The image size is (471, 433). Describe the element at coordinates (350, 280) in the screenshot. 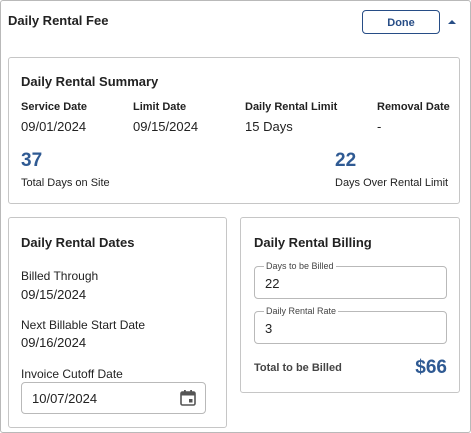

I see `days-to-be-billed-field: Days to be Billed 22` at that location.